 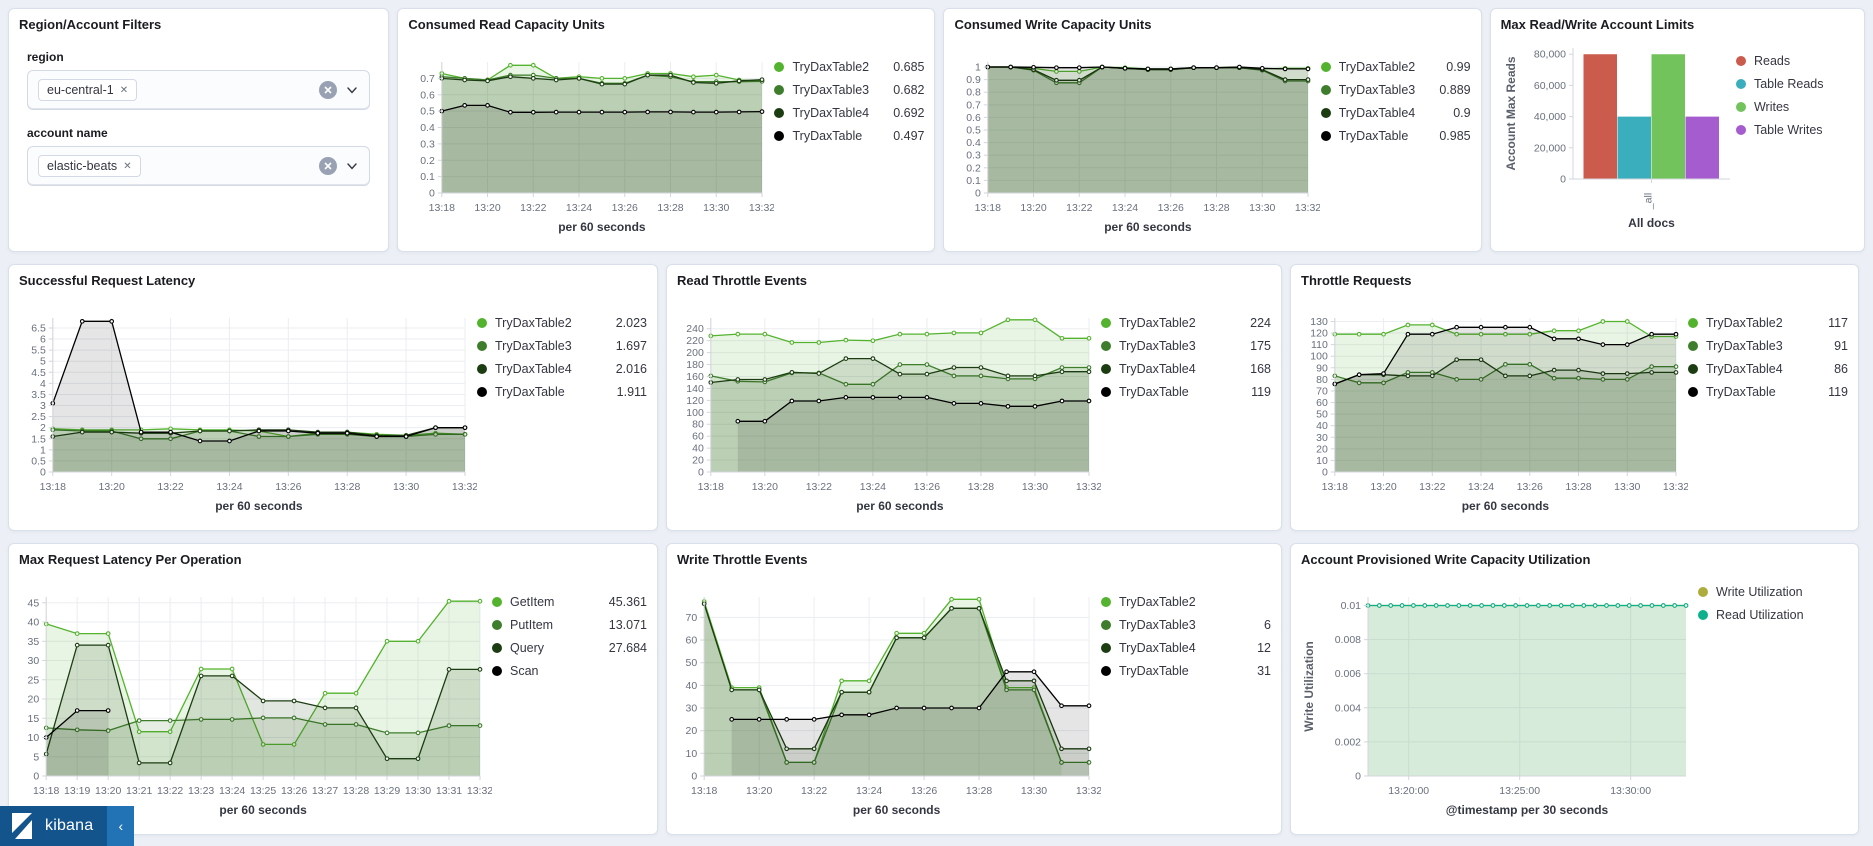 I want to click on legend-series-value: 0.99, so click(x=1458, y=67).